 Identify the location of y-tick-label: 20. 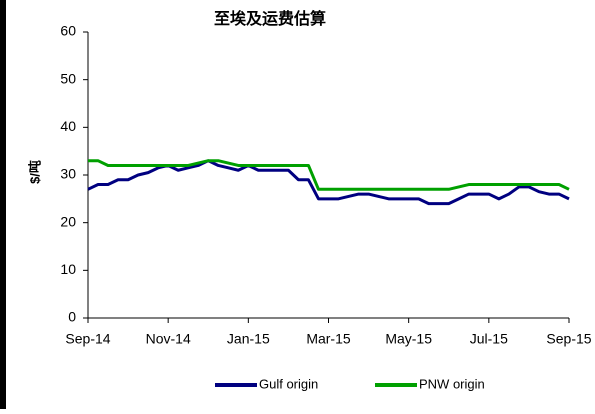
(68, 221).